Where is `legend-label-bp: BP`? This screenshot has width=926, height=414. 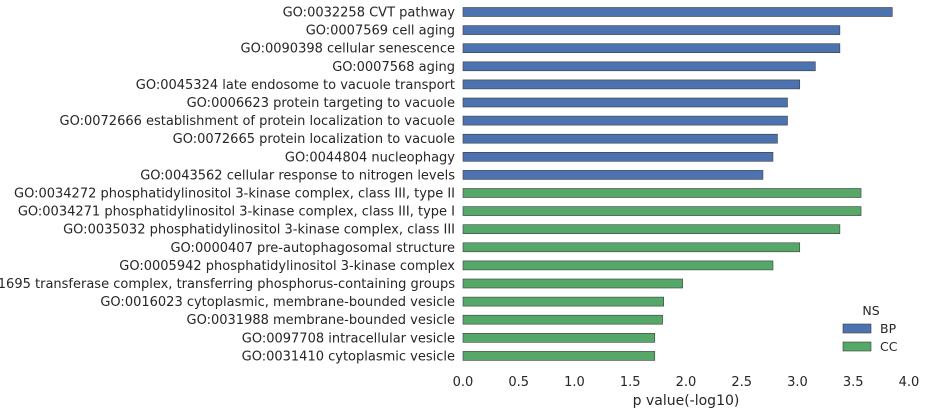
legend-label-bp: BP is located at coordinates (888, 328).